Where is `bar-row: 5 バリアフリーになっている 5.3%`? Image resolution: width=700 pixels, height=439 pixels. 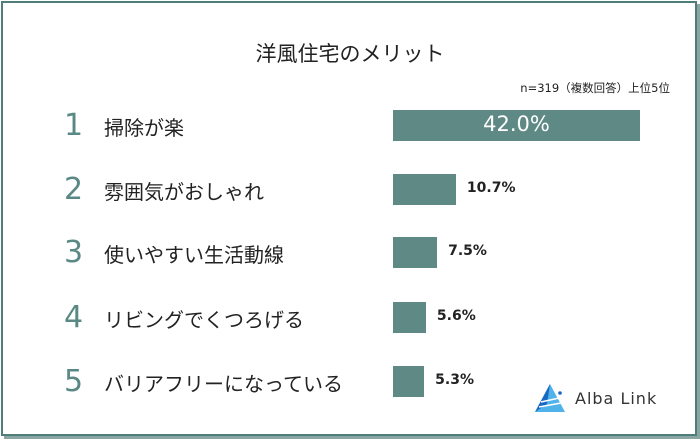 bar-row: 5 バリアフリーになっている 5.3% is located at coordinates (350, 382).